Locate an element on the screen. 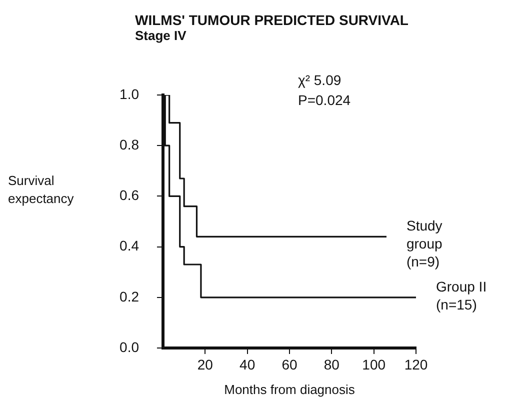 The height and width of the screenshot is (410, 506). y-tick-label: 0.4 is located at coordinates (130, 246).